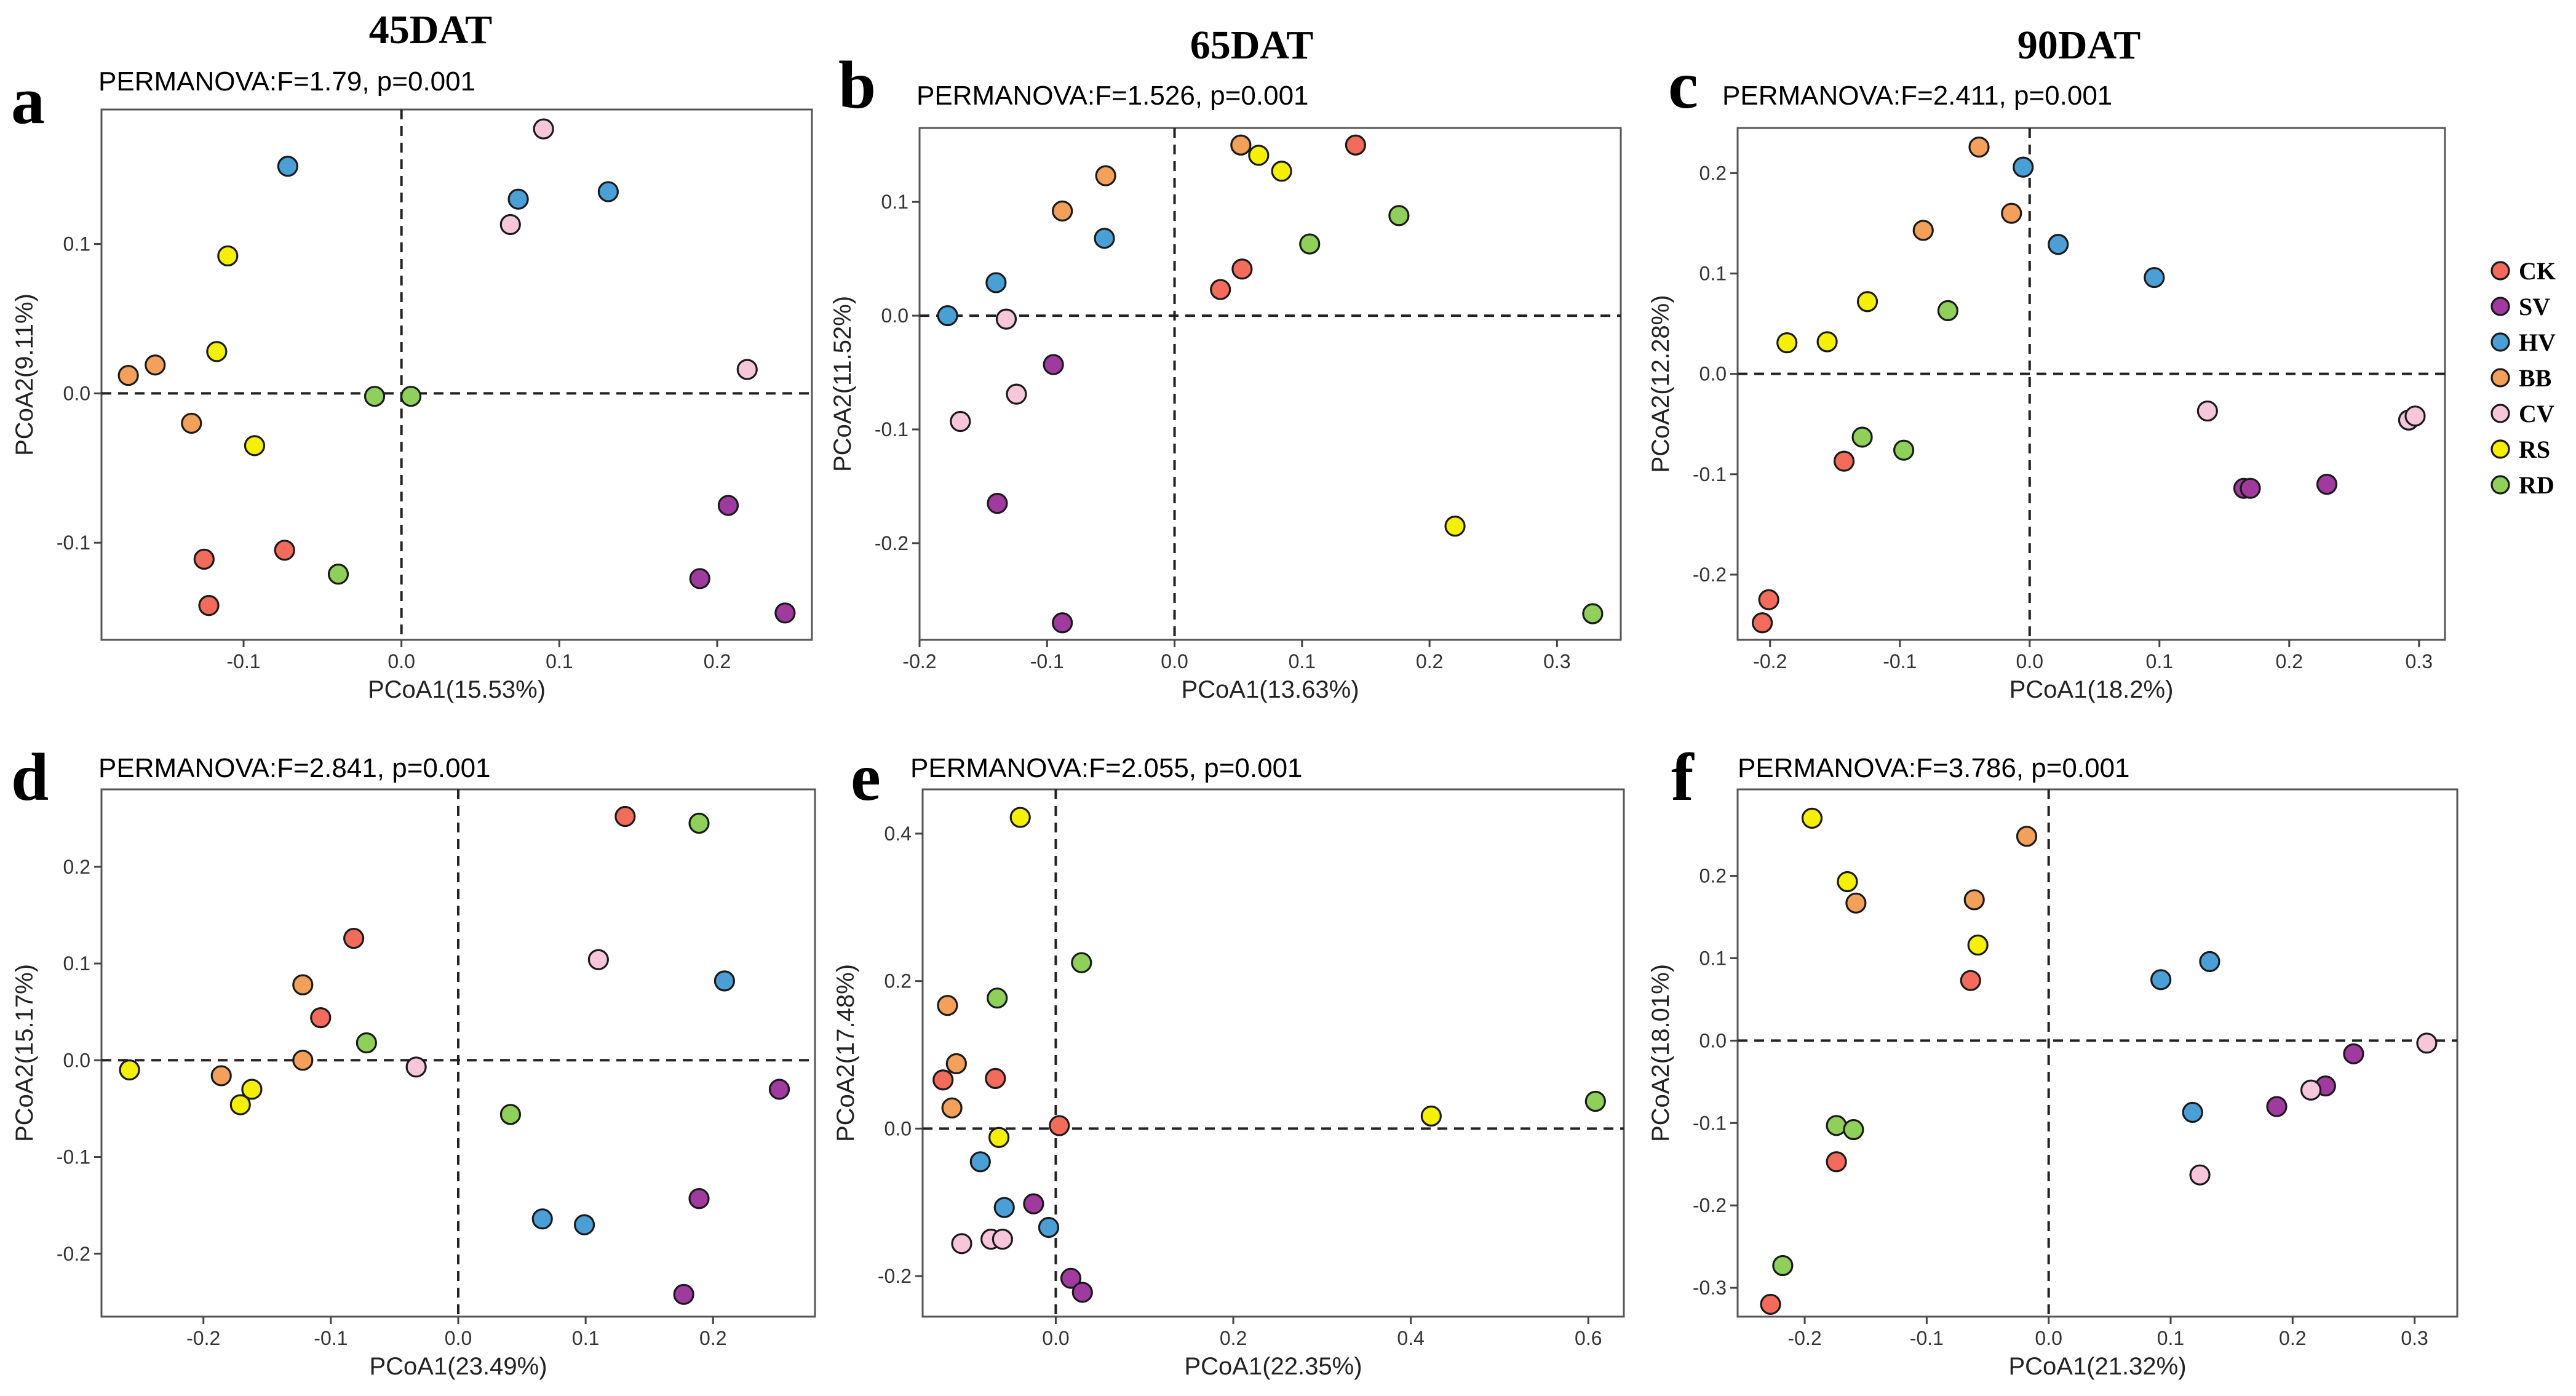  Describe the element at coordinates (2500, 378) in the screenshot. I see `legend-marker-bb` at that location.